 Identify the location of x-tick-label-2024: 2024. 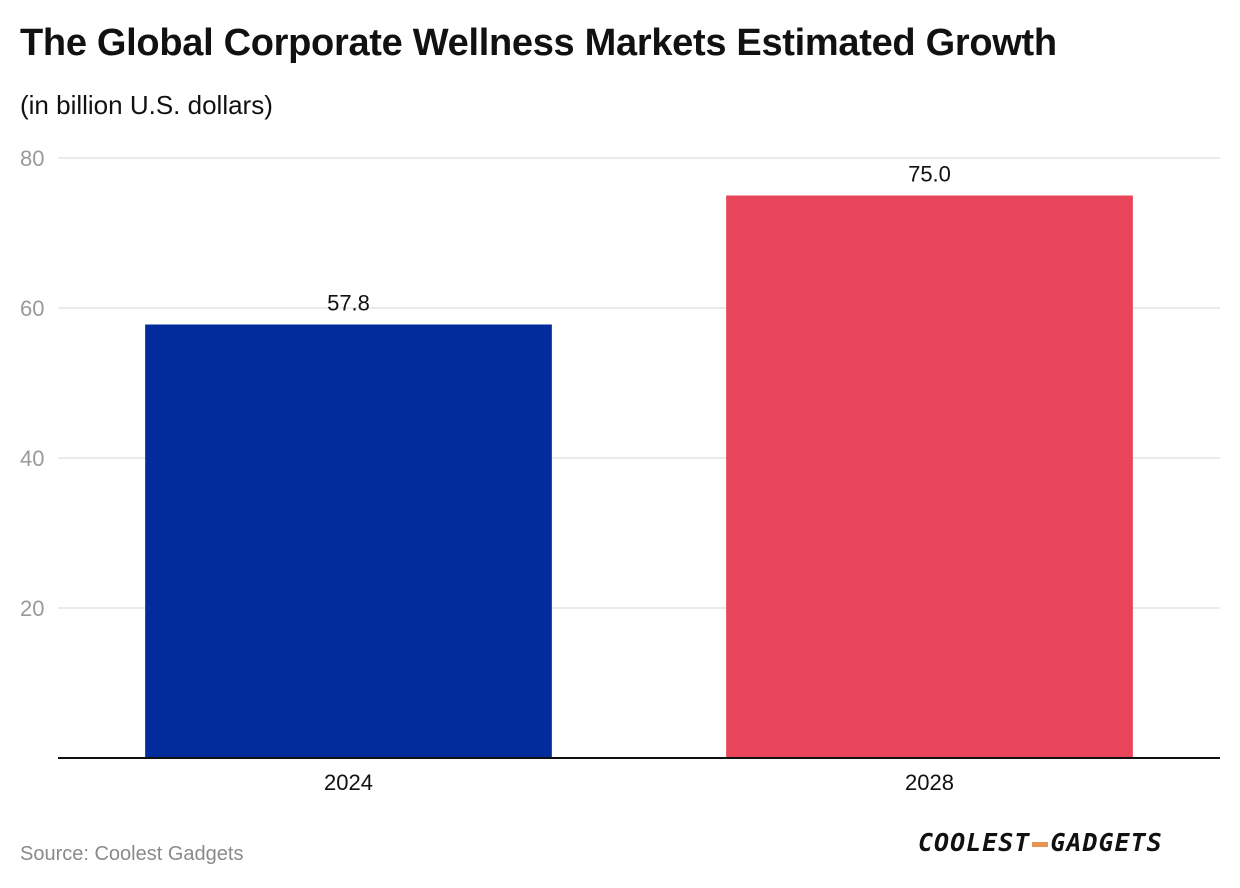
(348, 782).